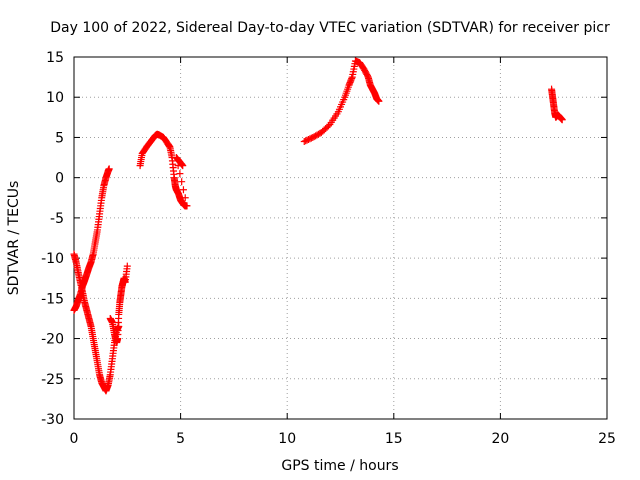 The width and height of the screenshot is (640, 480). I want to click on x-tick-label: 15, so click(394, 439).